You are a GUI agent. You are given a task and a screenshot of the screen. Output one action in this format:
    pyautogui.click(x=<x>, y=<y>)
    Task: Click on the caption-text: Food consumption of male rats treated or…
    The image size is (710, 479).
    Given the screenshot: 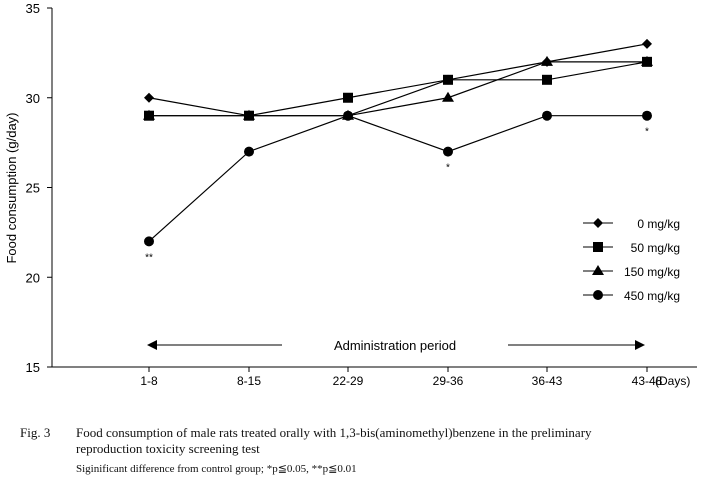 What is the action you would take?
    pyautogui.click(x=334, y=432)
    